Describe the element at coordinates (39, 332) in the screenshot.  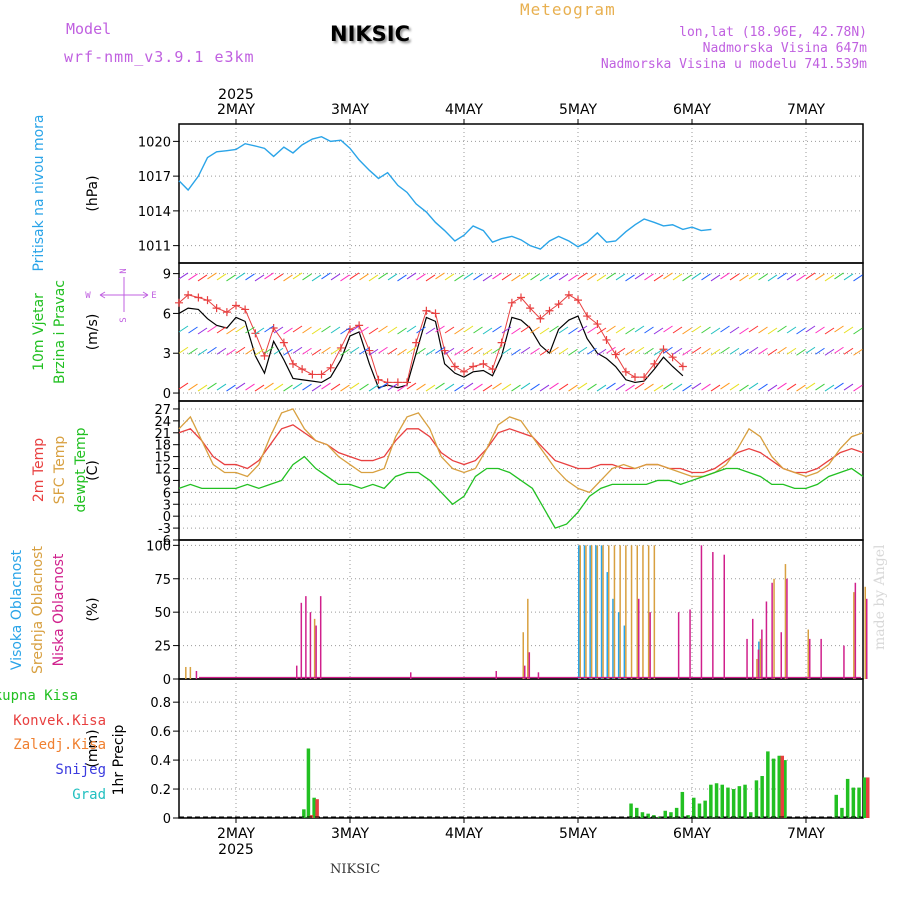
I see `wind-ylabel-1: 10m Vjetar` at that location.